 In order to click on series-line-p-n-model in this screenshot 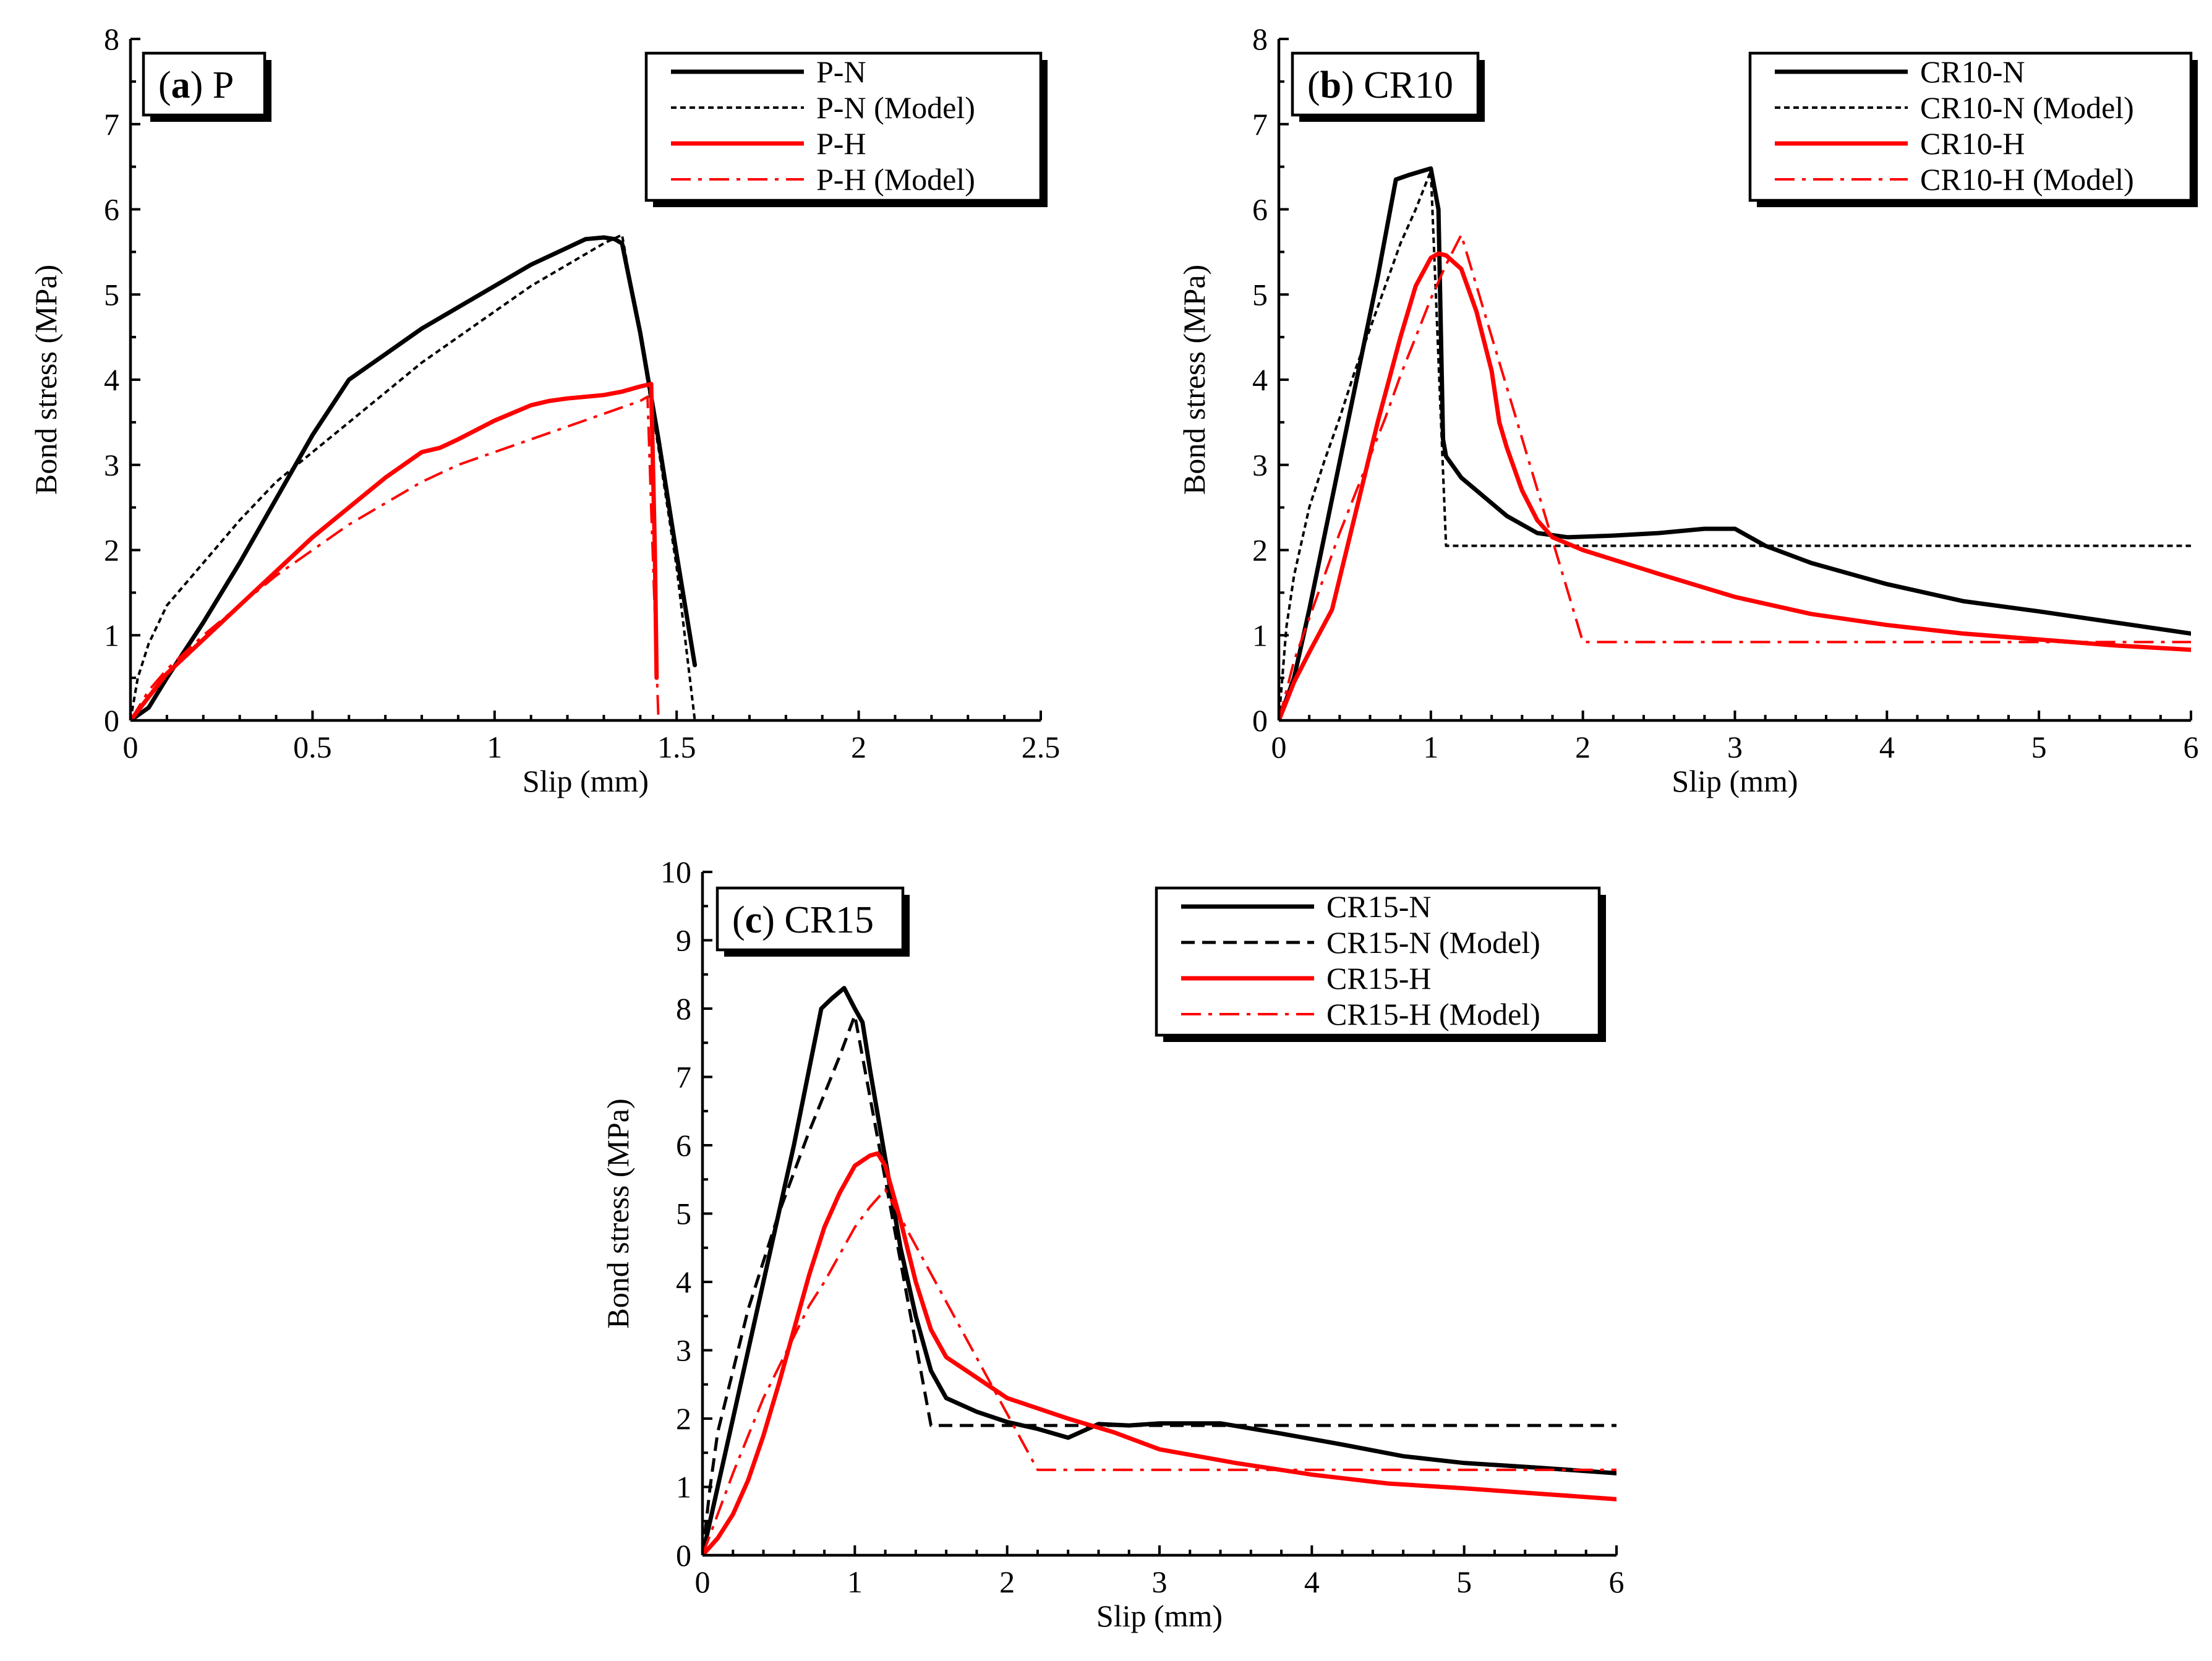, I will do `click(413, 476)`.